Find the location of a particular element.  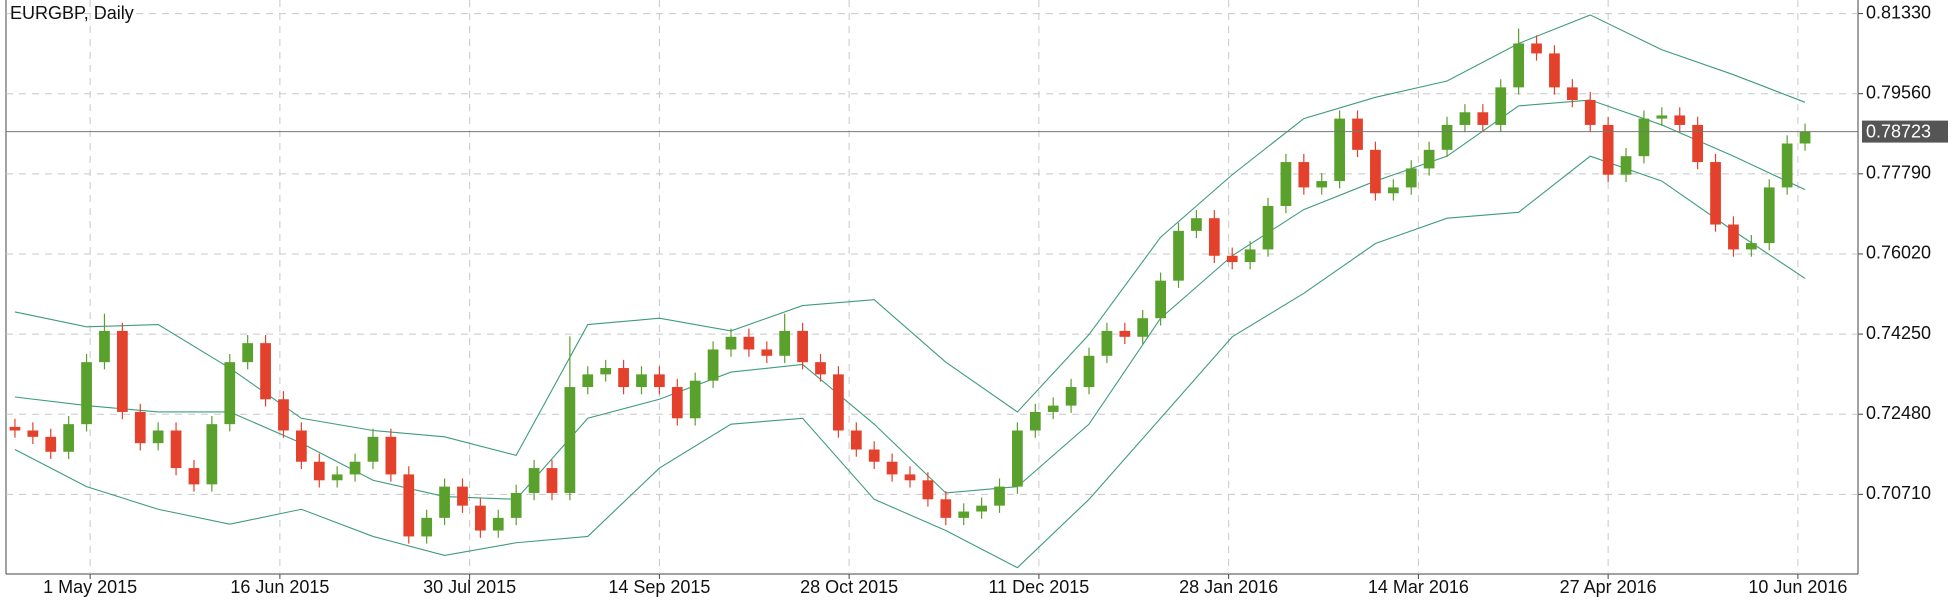

x-tick-label: 30 Jul 2015 is located at coordinates (469, 587).